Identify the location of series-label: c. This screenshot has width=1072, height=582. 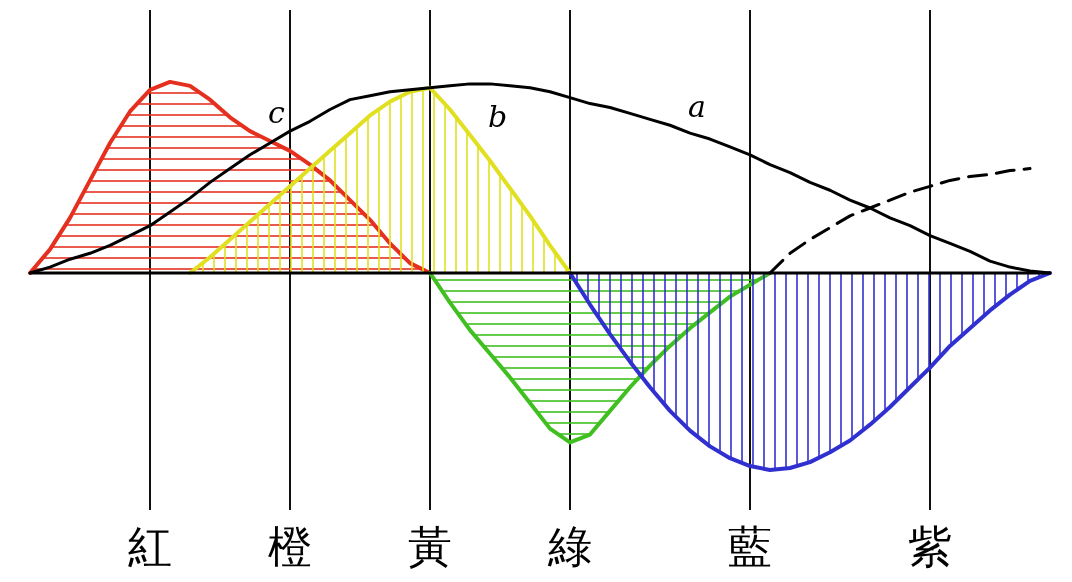
(276, 113).